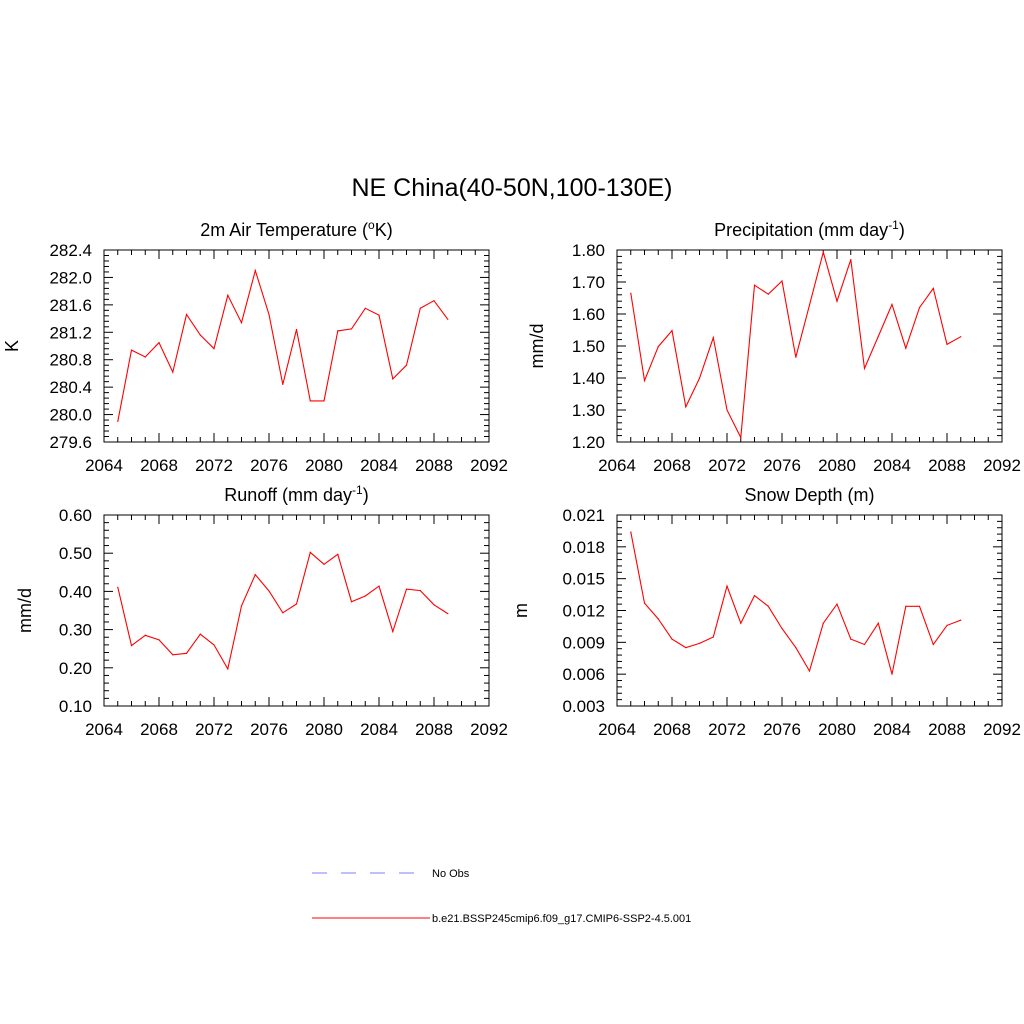 The width and height of the screenshot is (1024, 1024). What do you see at coordinates (511, 188) in the screenshot?
I see `figure-title: NE China(40-50N,100-130E)` at bounding box center [511, 188].